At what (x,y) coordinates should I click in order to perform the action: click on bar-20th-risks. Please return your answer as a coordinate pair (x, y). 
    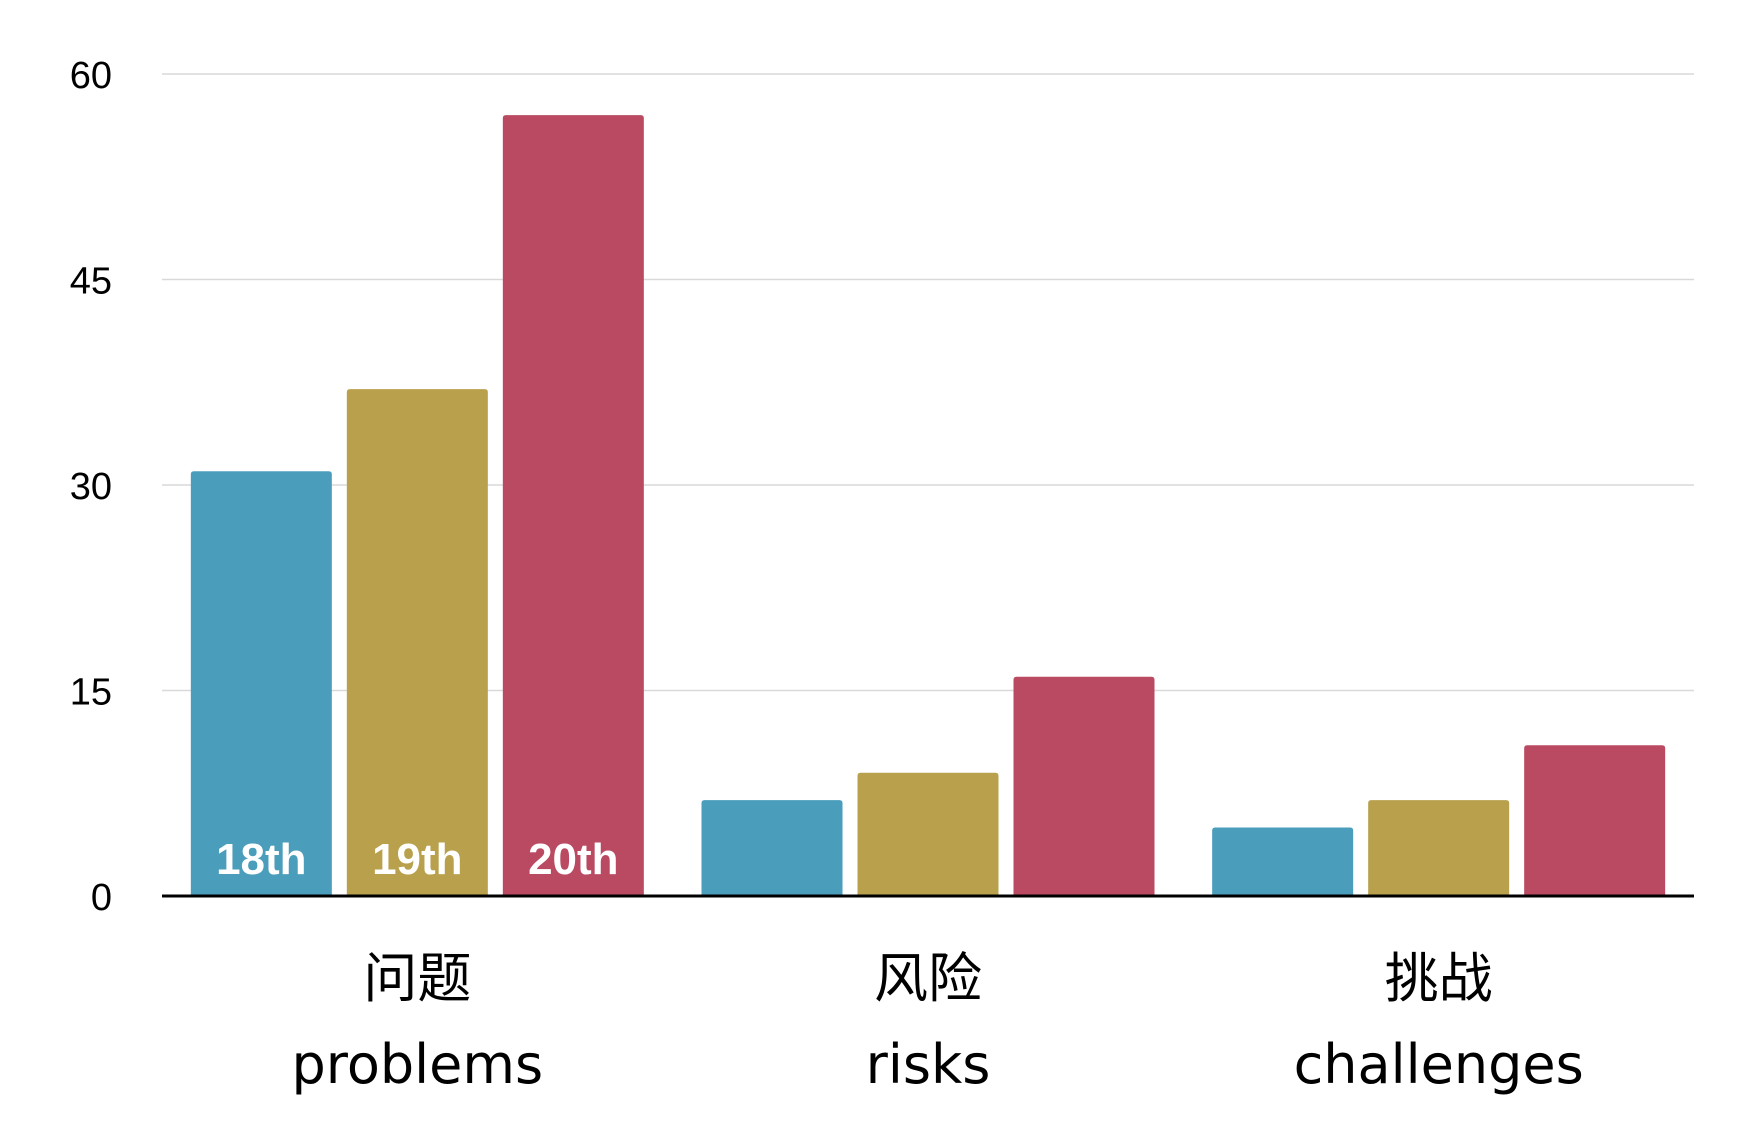
    Looking at the image, I should click on (1084, 786).